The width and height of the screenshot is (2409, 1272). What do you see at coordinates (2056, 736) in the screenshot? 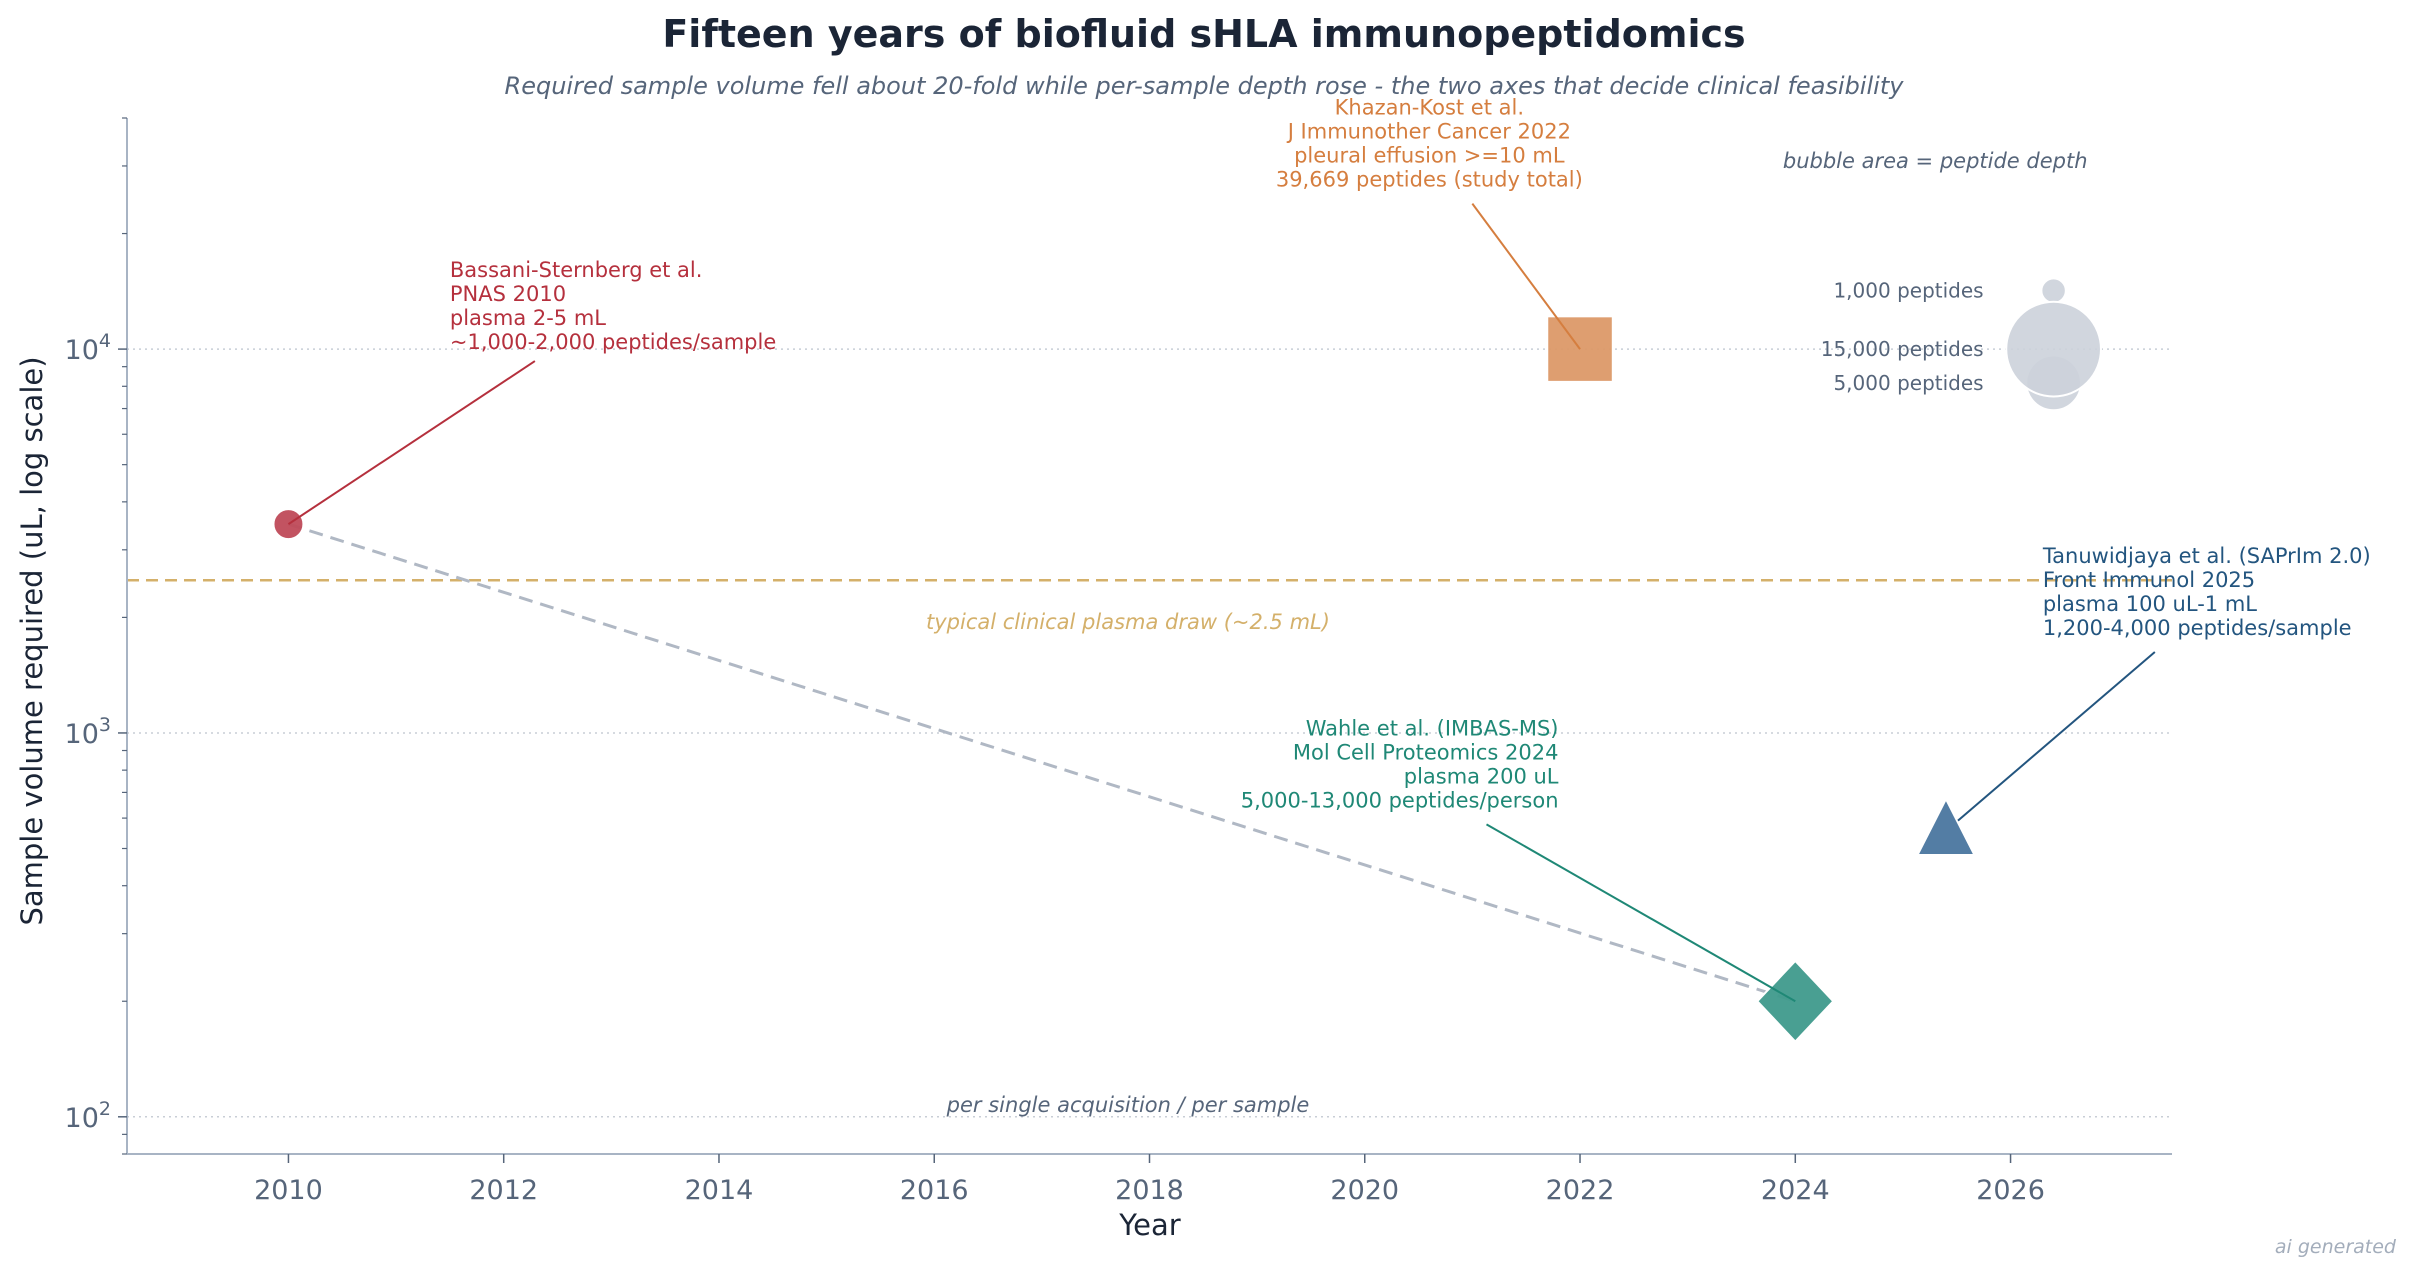
I see `leader-line-tanuwidjaya` at bounding box center [2056, 736].